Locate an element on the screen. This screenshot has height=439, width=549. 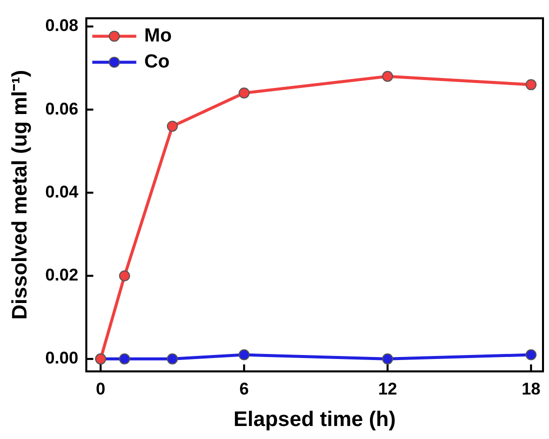
legend-label: Mo is located at coordinates (158, 35).